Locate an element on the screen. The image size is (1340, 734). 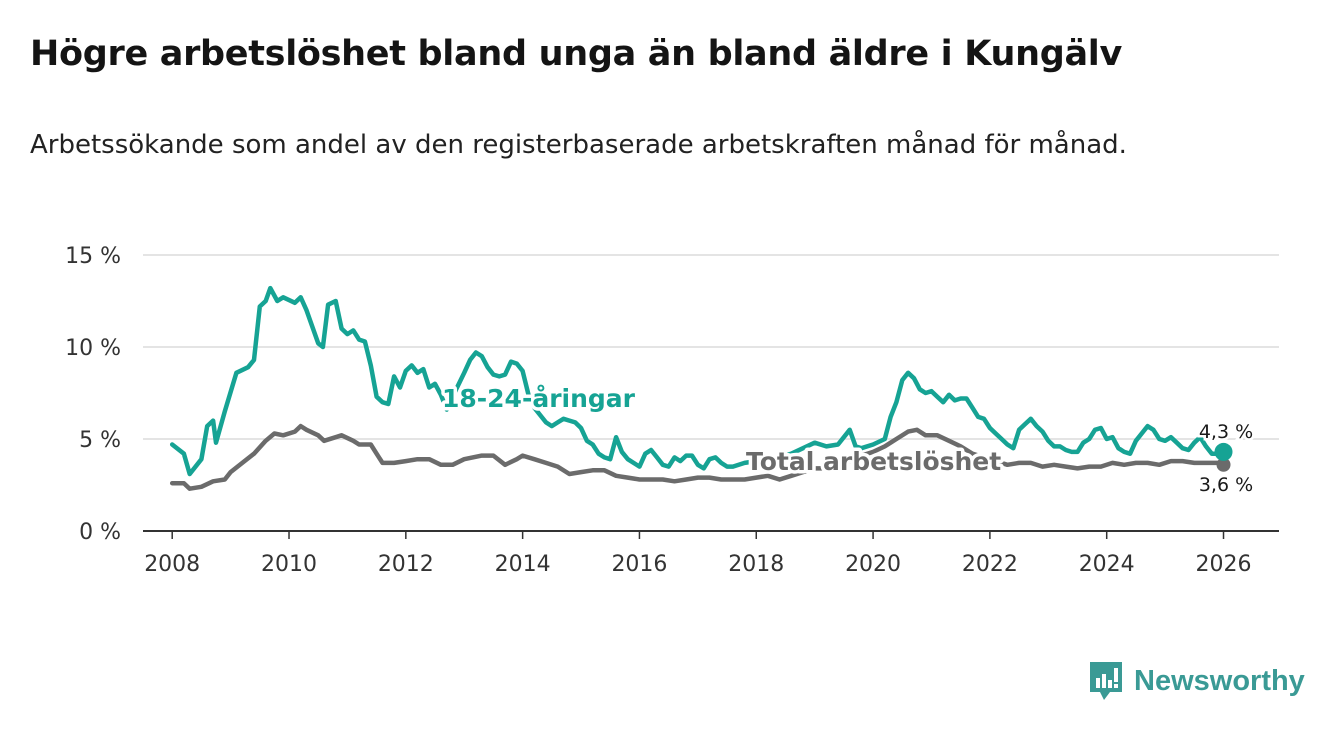
end-value-total: 3,6 % is located at coordinates (1226, 485).